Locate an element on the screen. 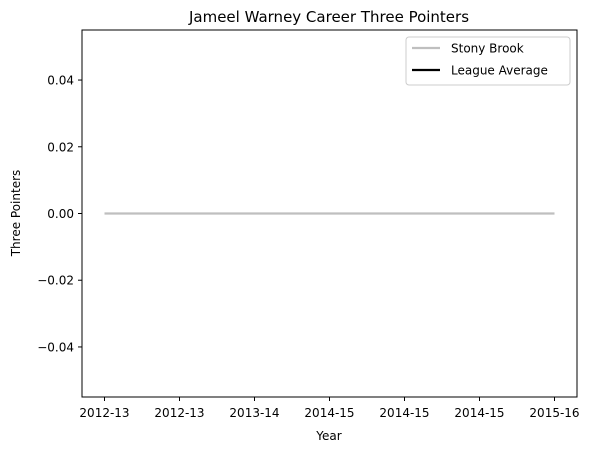 The width and height of the screenshot is (593, 453). y-tick-label: 0.00 is located at coordinates (60, 214).